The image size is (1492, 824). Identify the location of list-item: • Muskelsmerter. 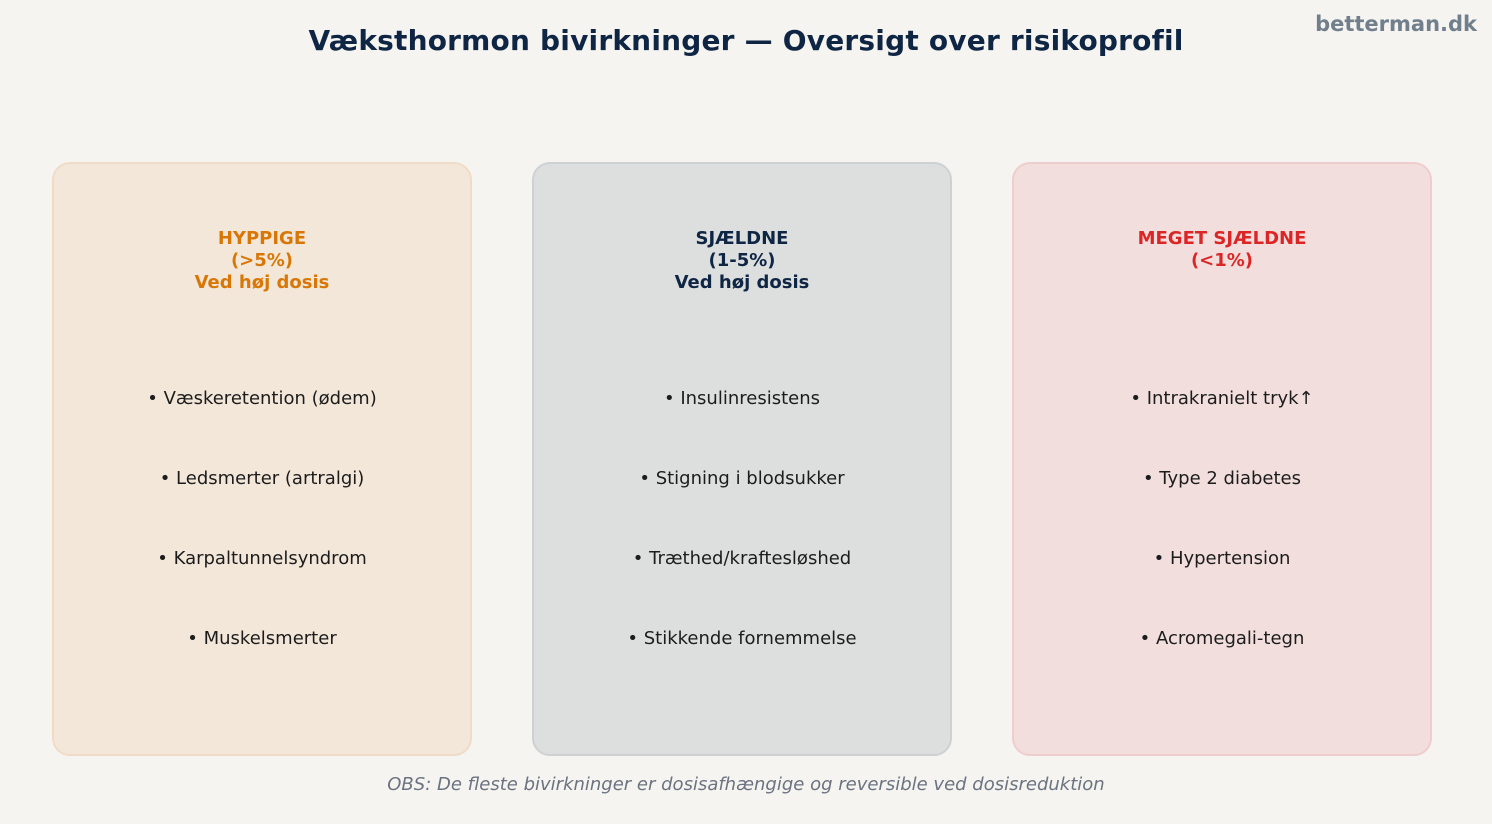
(262, 638).